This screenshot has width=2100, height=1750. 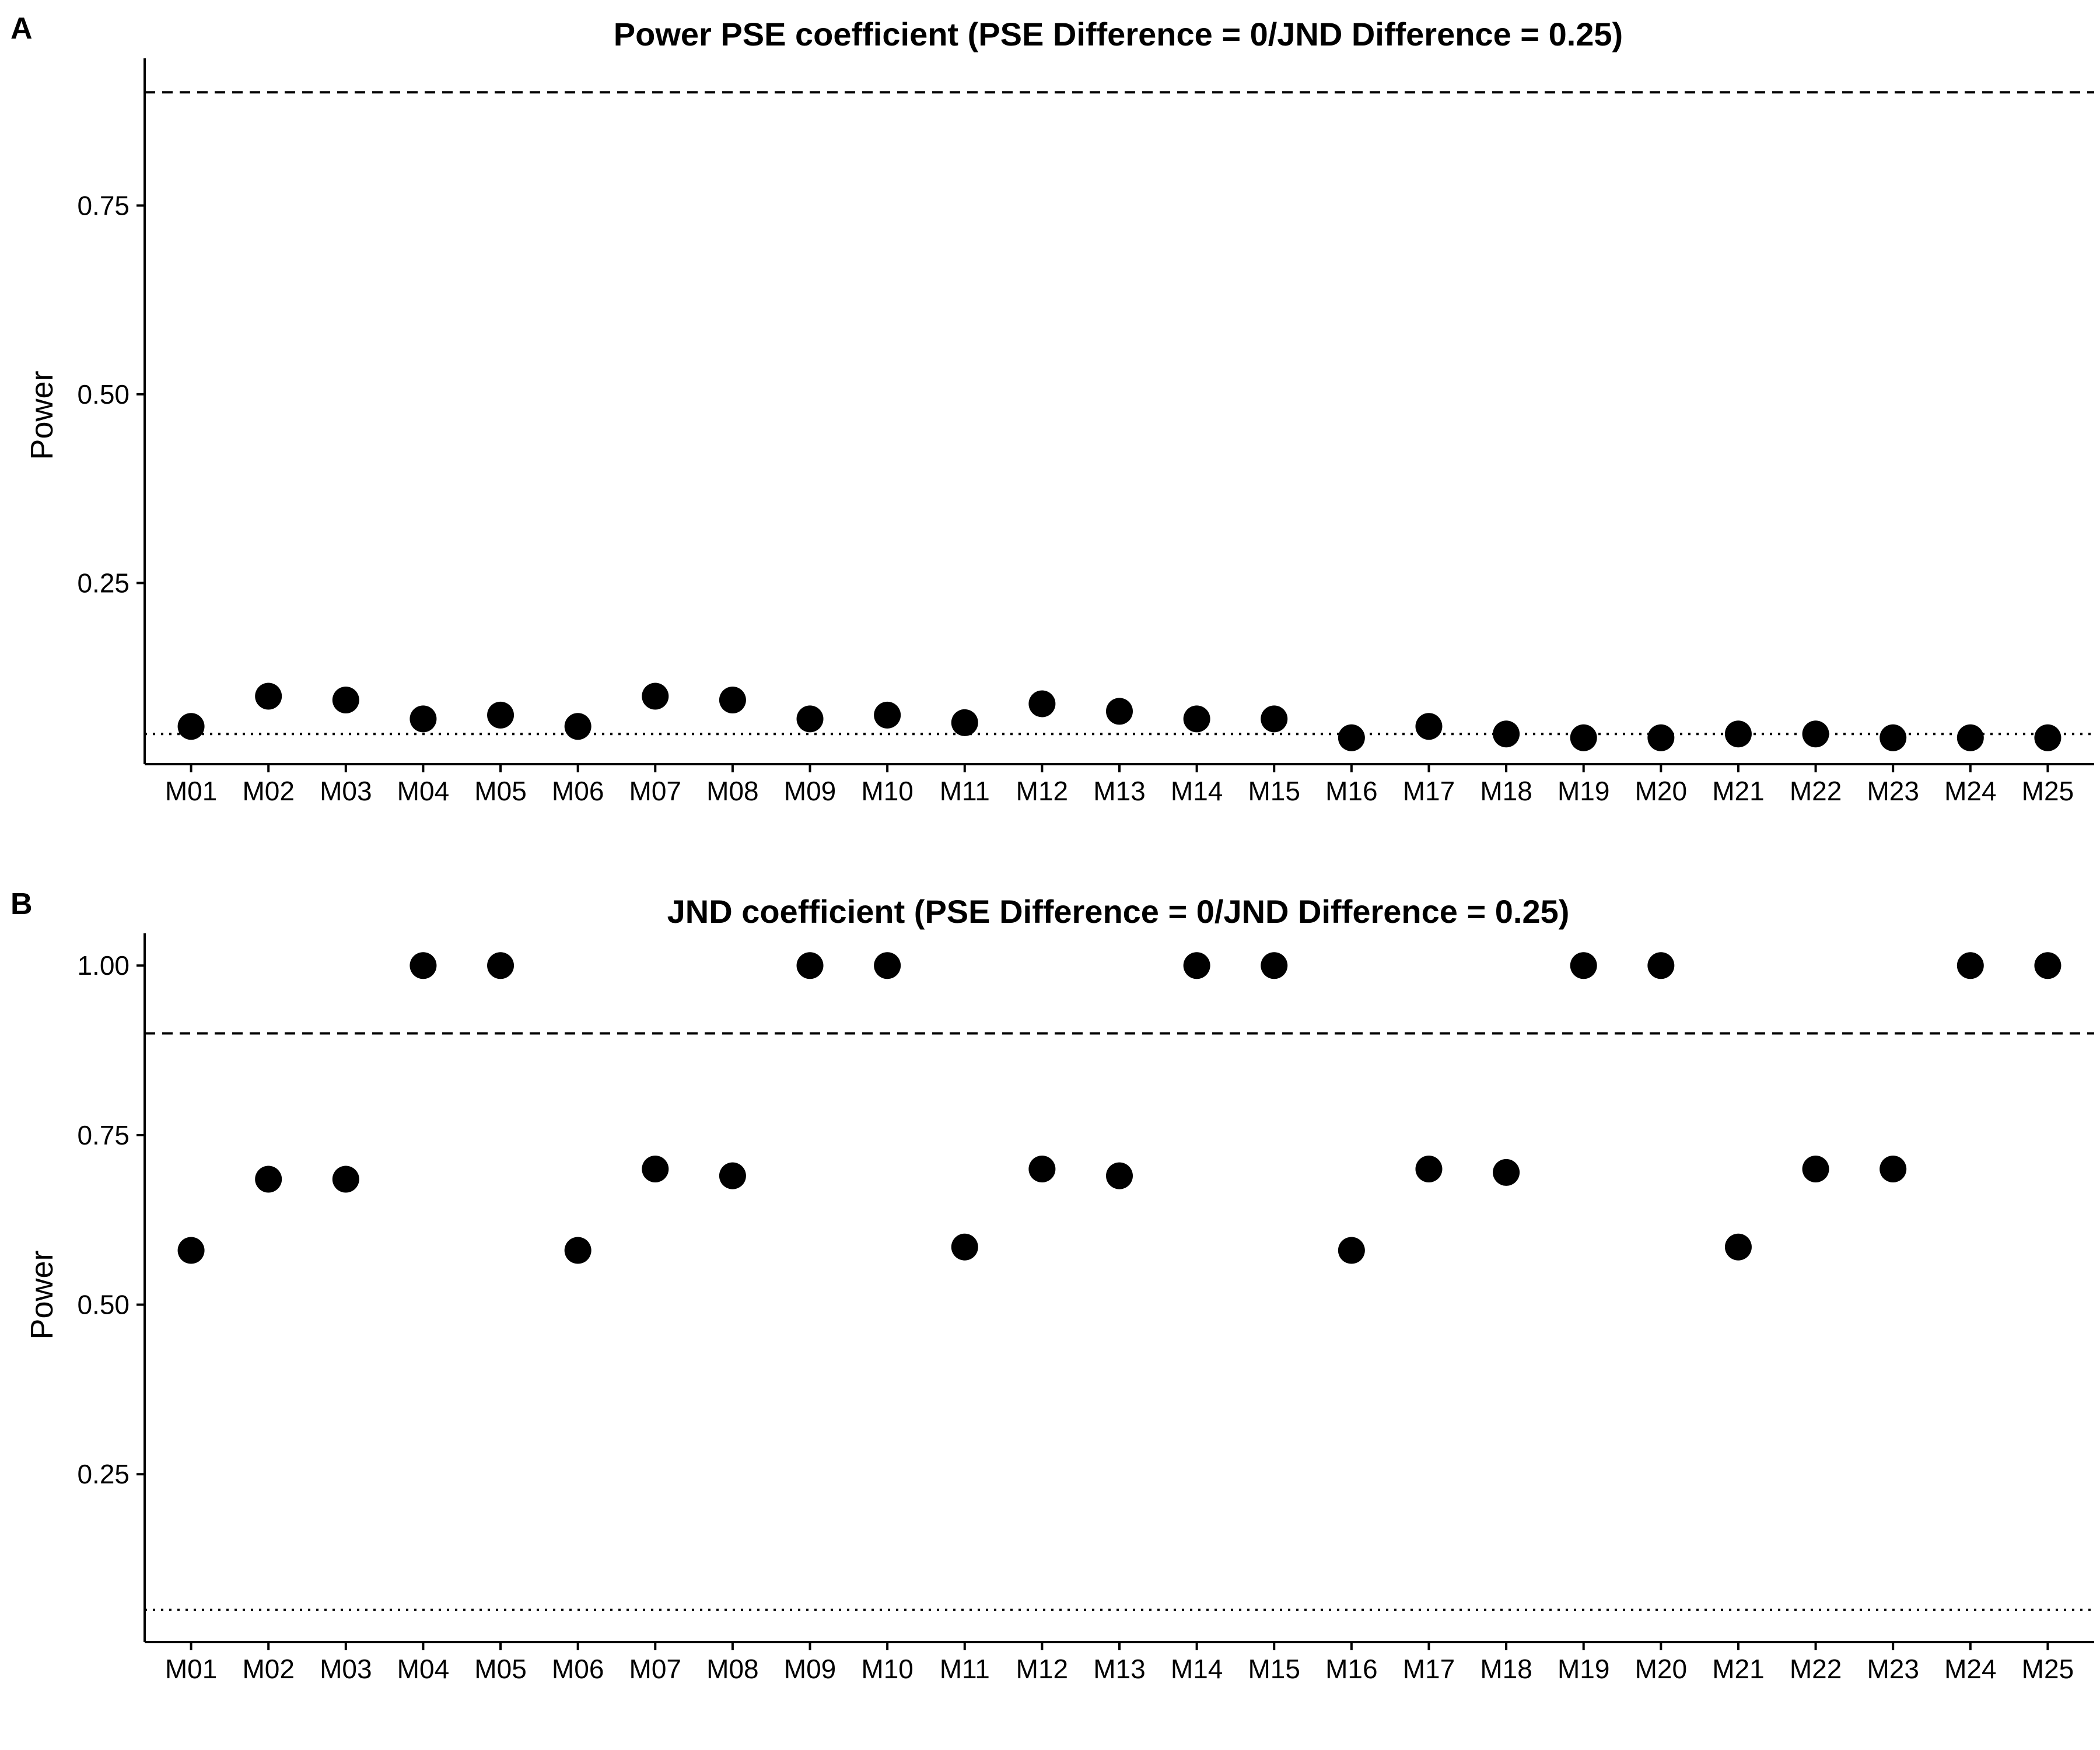 I want to click on x-tick-label: M11, so click(x=965, y=1669).